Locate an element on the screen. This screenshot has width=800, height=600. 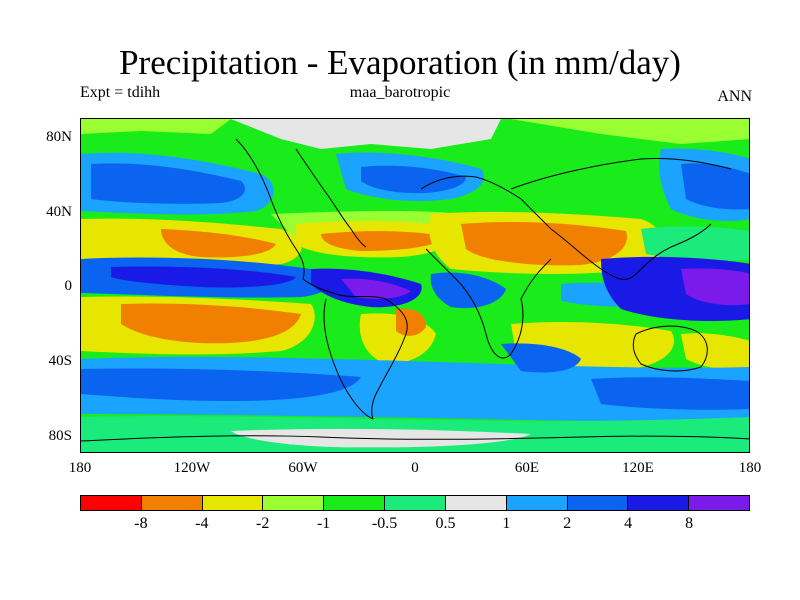
x-tick-120w: 120W is located at coordinates (192, 468).